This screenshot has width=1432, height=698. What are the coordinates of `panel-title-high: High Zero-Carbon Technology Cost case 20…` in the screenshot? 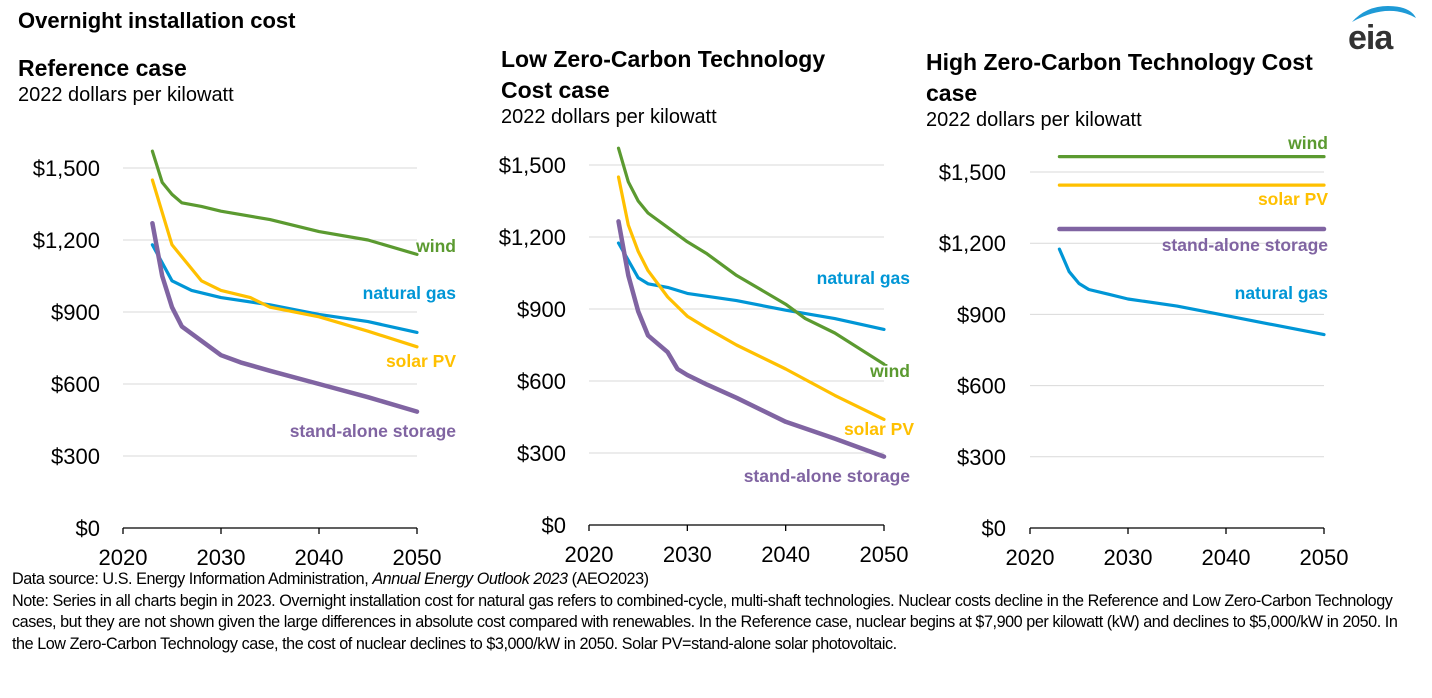 It's located at (1119, 90).